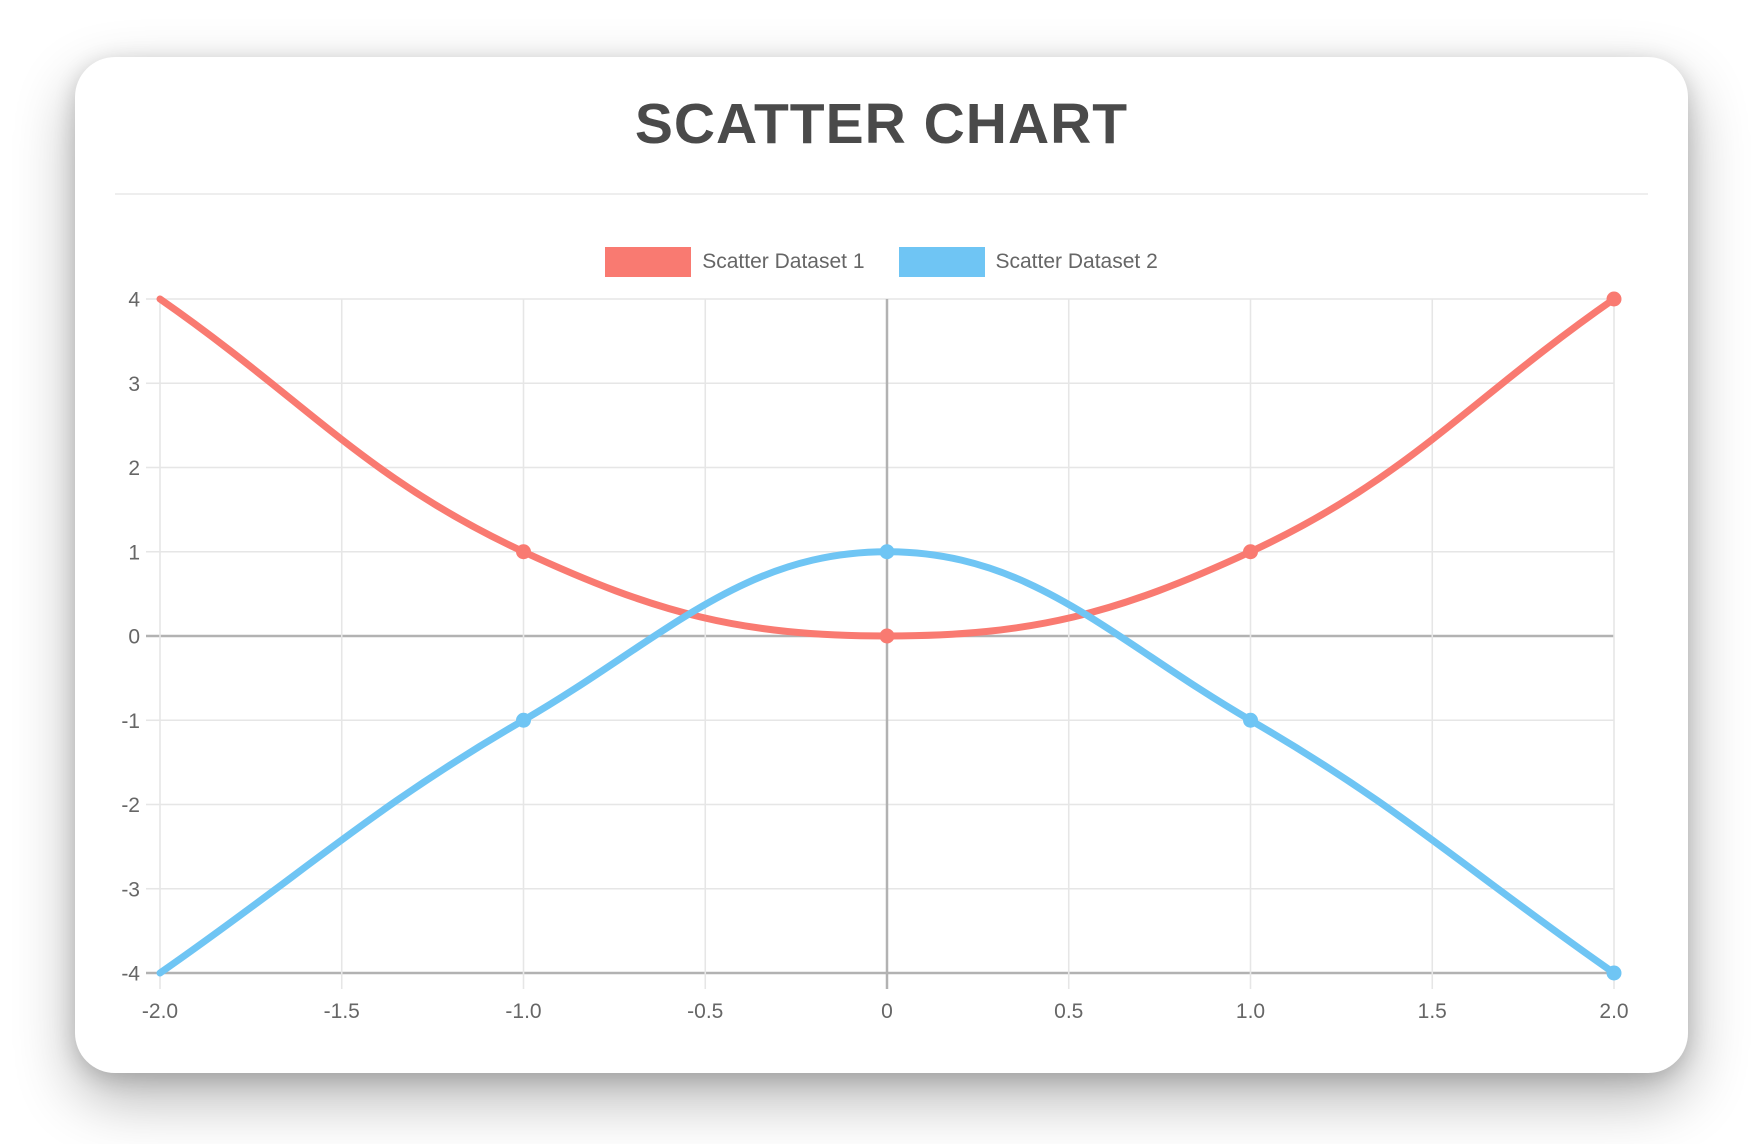 The width and height of the screenshot is (1763, 1144). I want to click on legend-item-dataset-1: Scatter Dataset 1, so click(735, 262).